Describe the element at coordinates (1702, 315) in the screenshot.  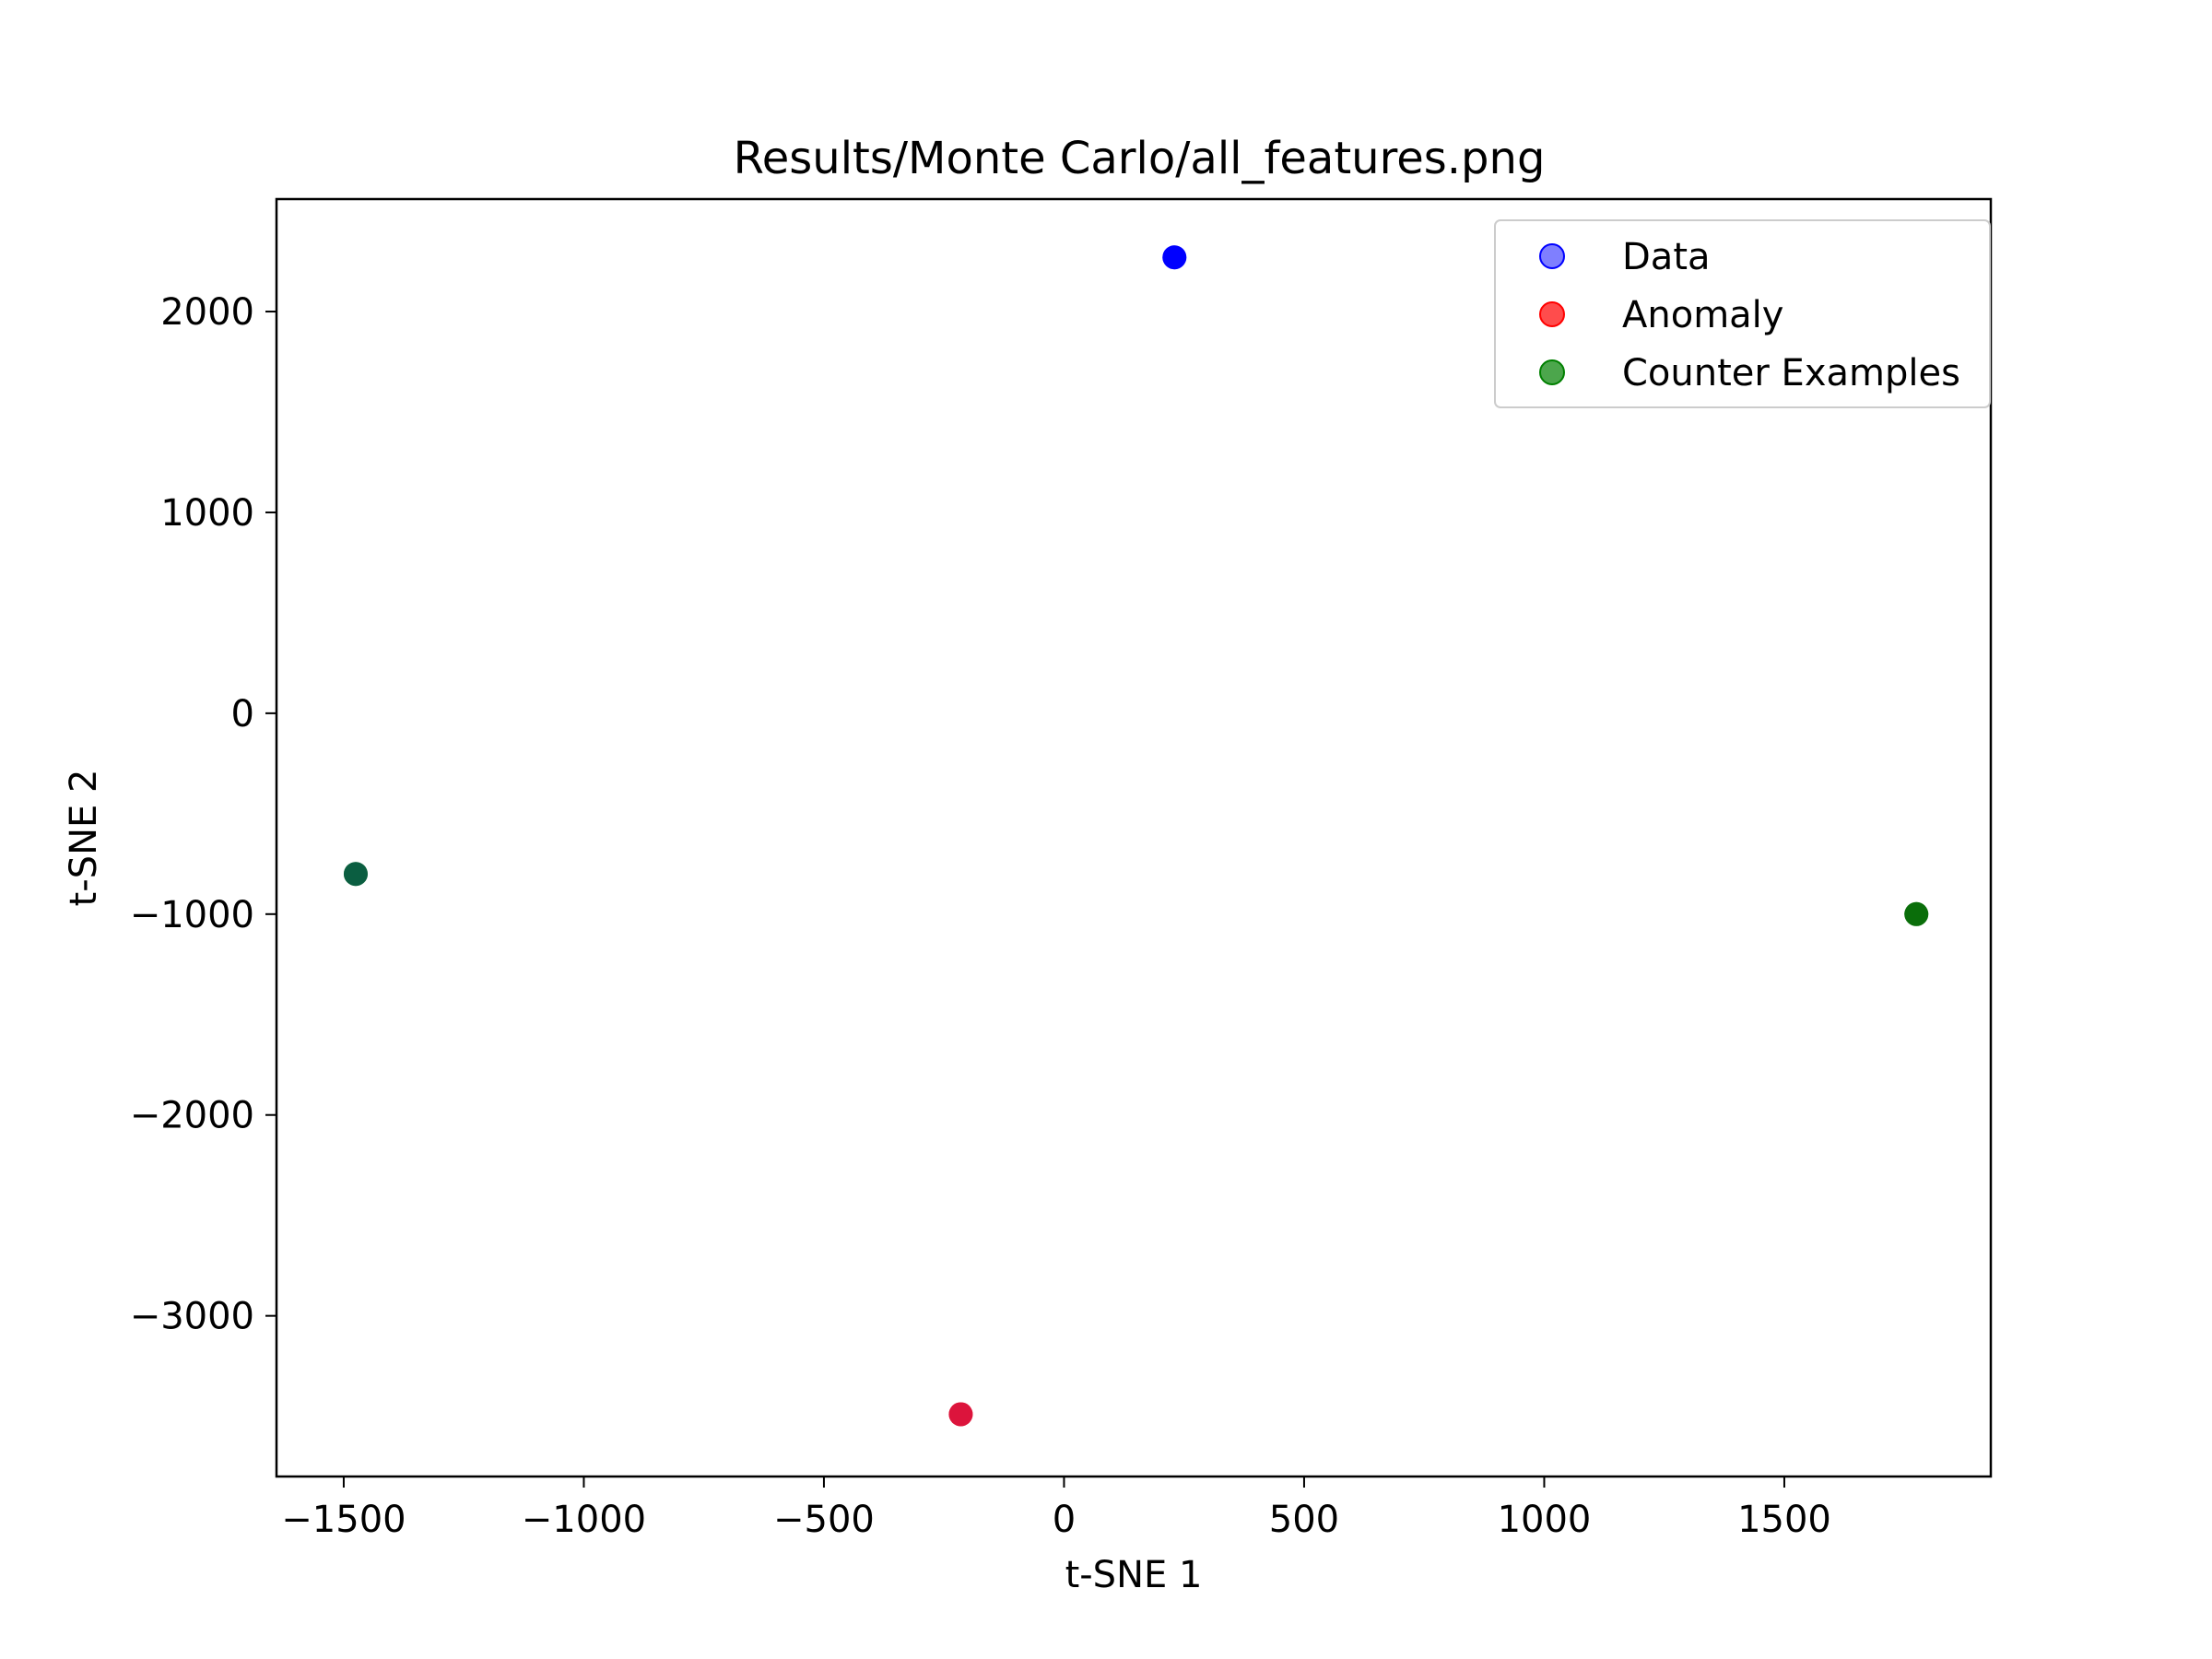
I see `legend-label: Anomaly` at that location.